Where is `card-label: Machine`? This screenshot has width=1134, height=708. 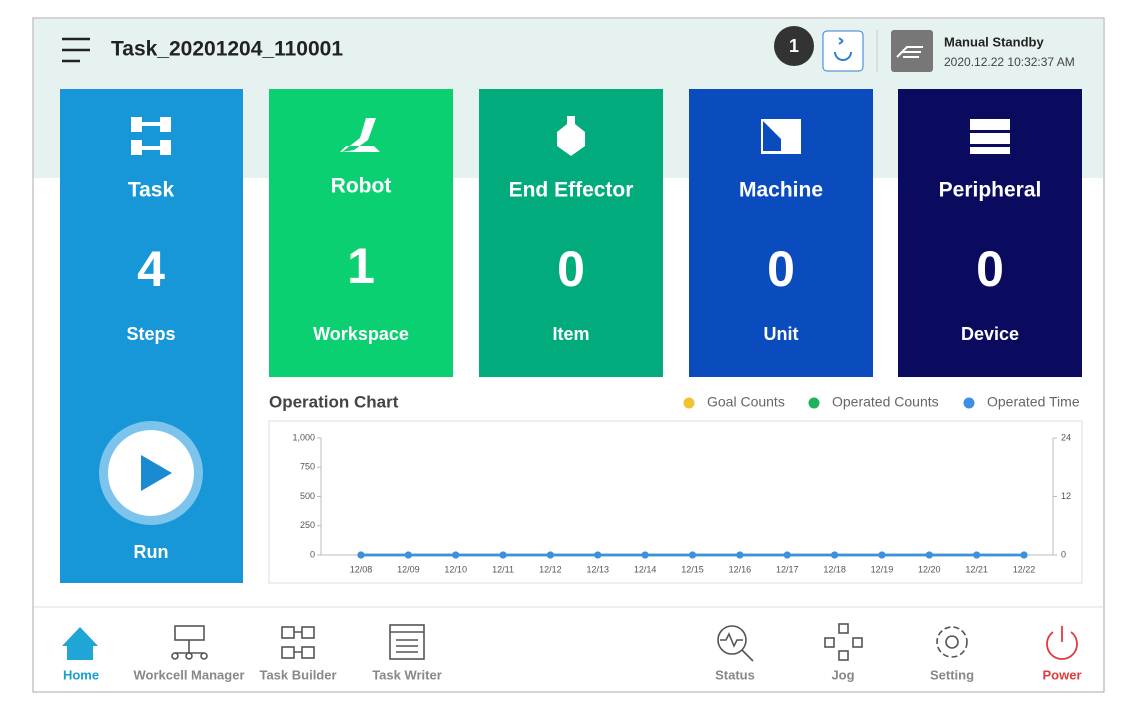 card-label: Machine is located at coordinates (781, 190).